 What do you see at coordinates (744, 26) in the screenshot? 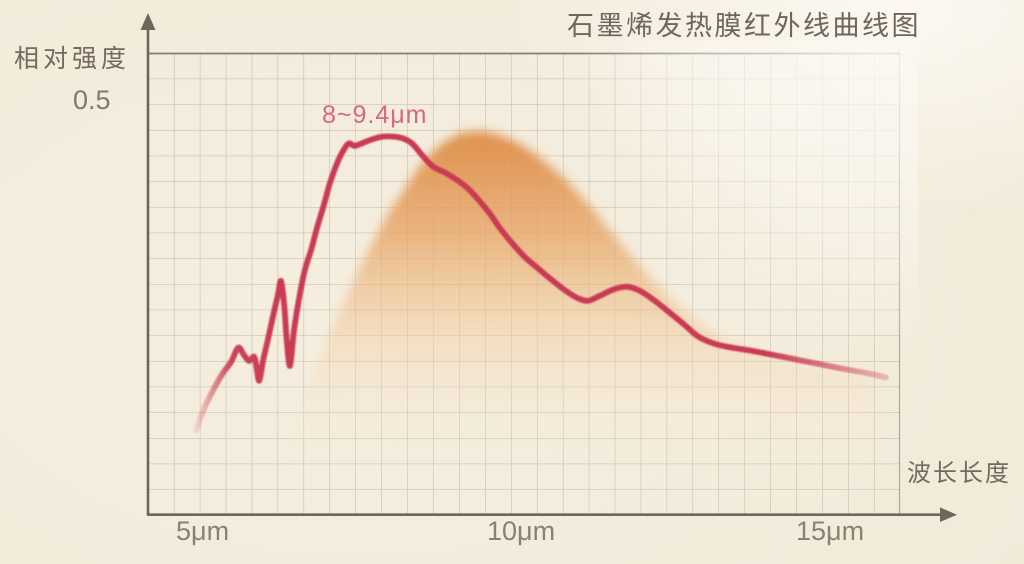
I see `chart-title: 石墨烯发热膜红外线曲线图` at bounding box center [744, 26].